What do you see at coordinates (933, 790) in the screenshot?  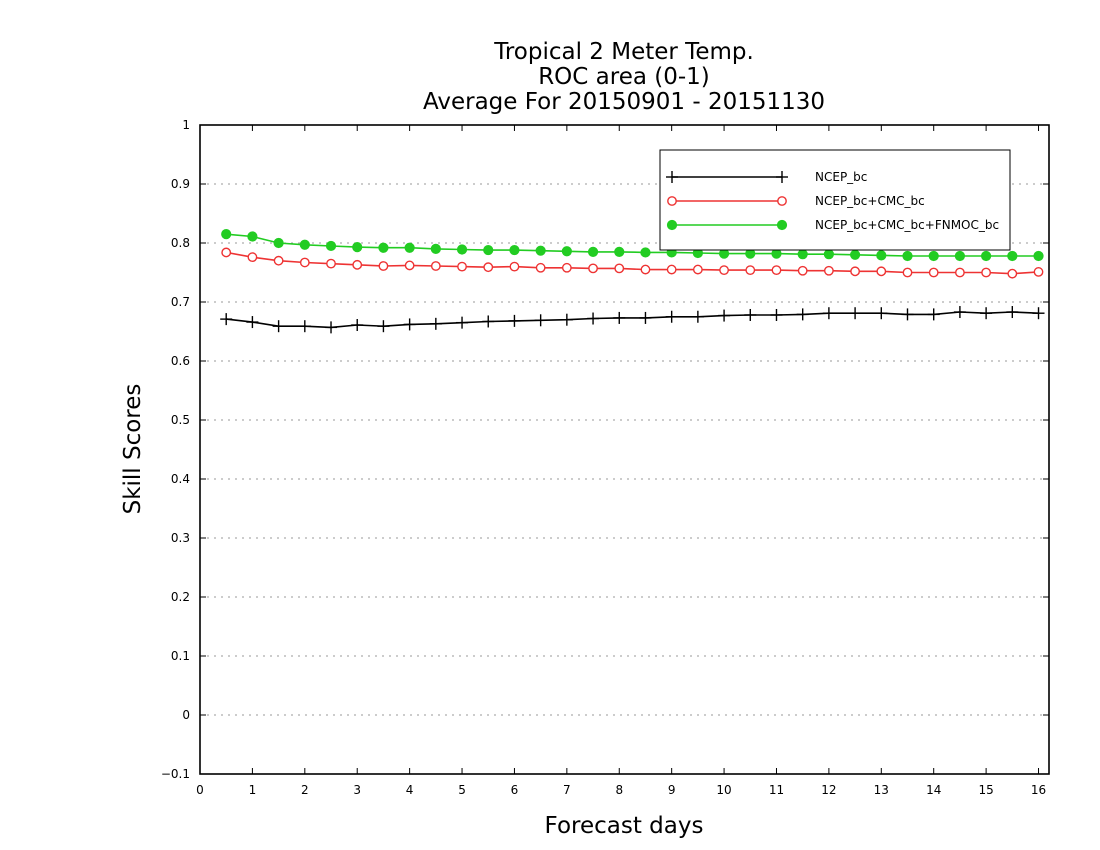 I see `x-tick-label: 14` at bounding box center [933, 790].